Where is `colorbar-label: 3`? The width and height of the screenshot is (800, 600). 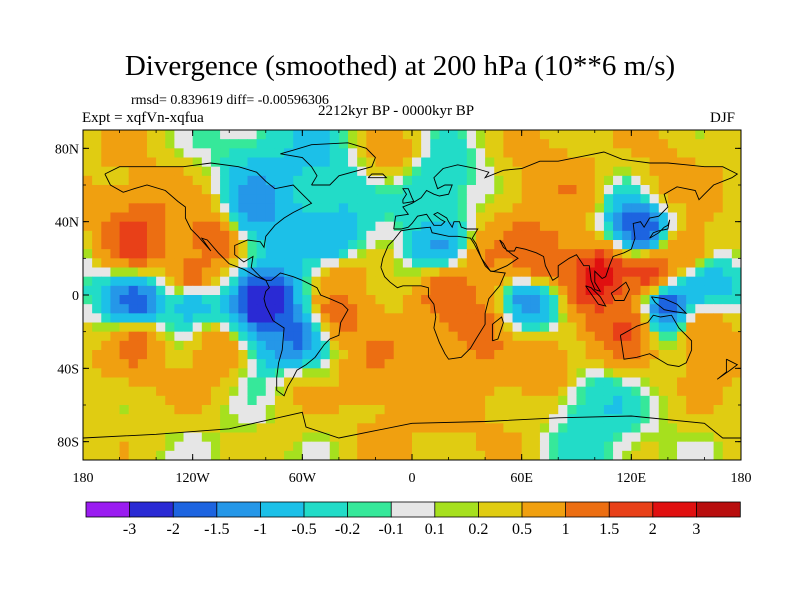
colorbar-label: 3 is located at coordinates (696, 529).